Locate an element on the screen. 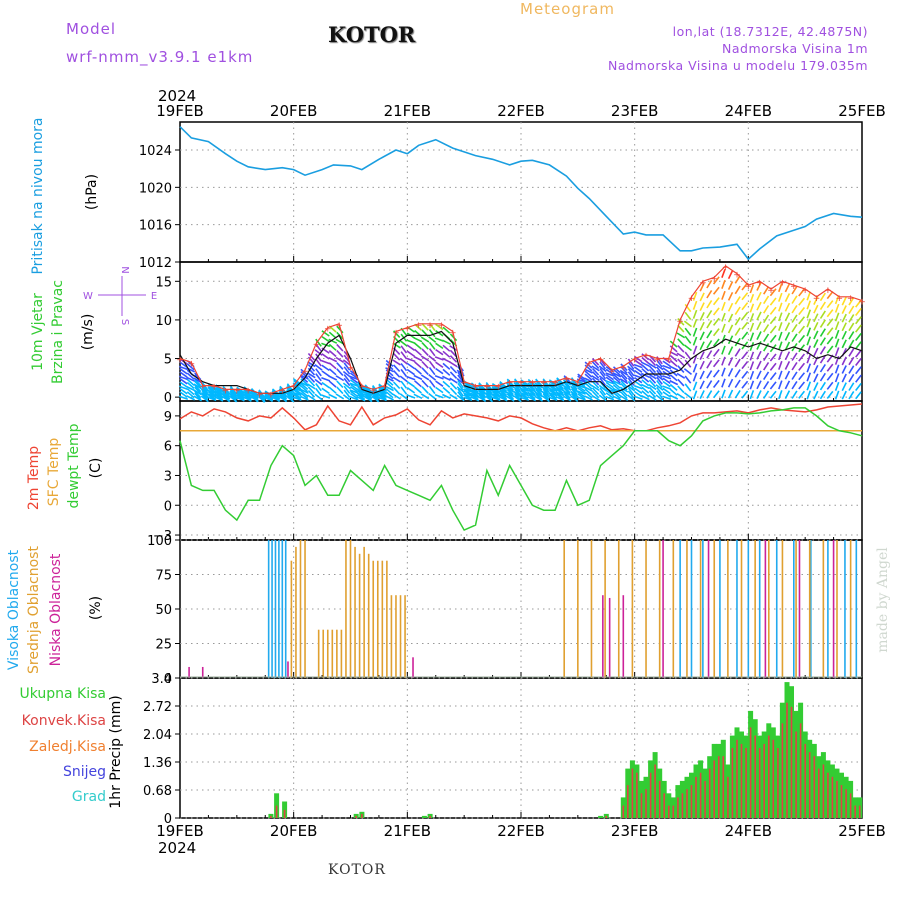 The width and height of the screenshot is (900, 900). x-tick-label-top: 21FEB is located at coordinates (407, 111).